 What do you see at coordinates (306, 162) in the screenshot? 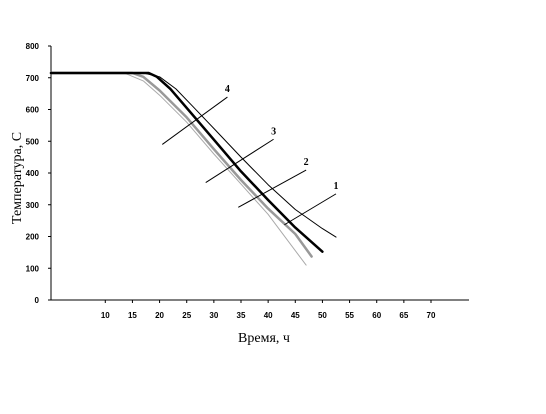
I see `curve-label-2: 2` at bounding box center [306, 162].